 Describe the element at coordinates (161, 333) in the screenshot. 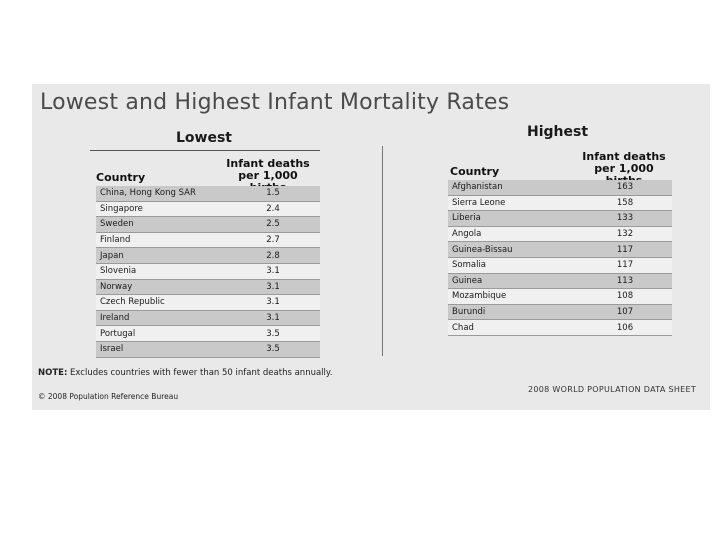

I see `country-cell: Portugal` at that location.